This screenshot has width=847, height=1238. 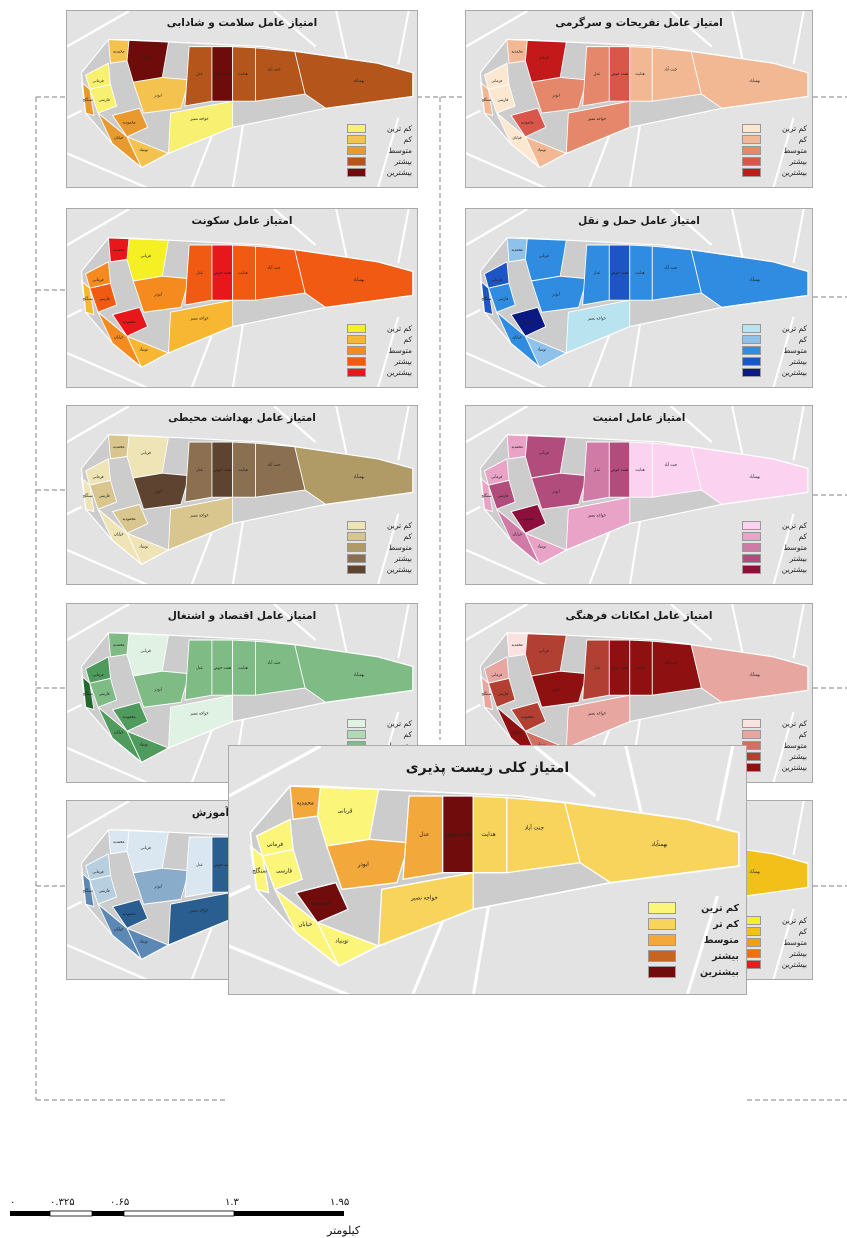 What do you see at coordinates (795, 547) in the screenshot?
I see `legend-label: متوسط` at bounding box center [795, 547].